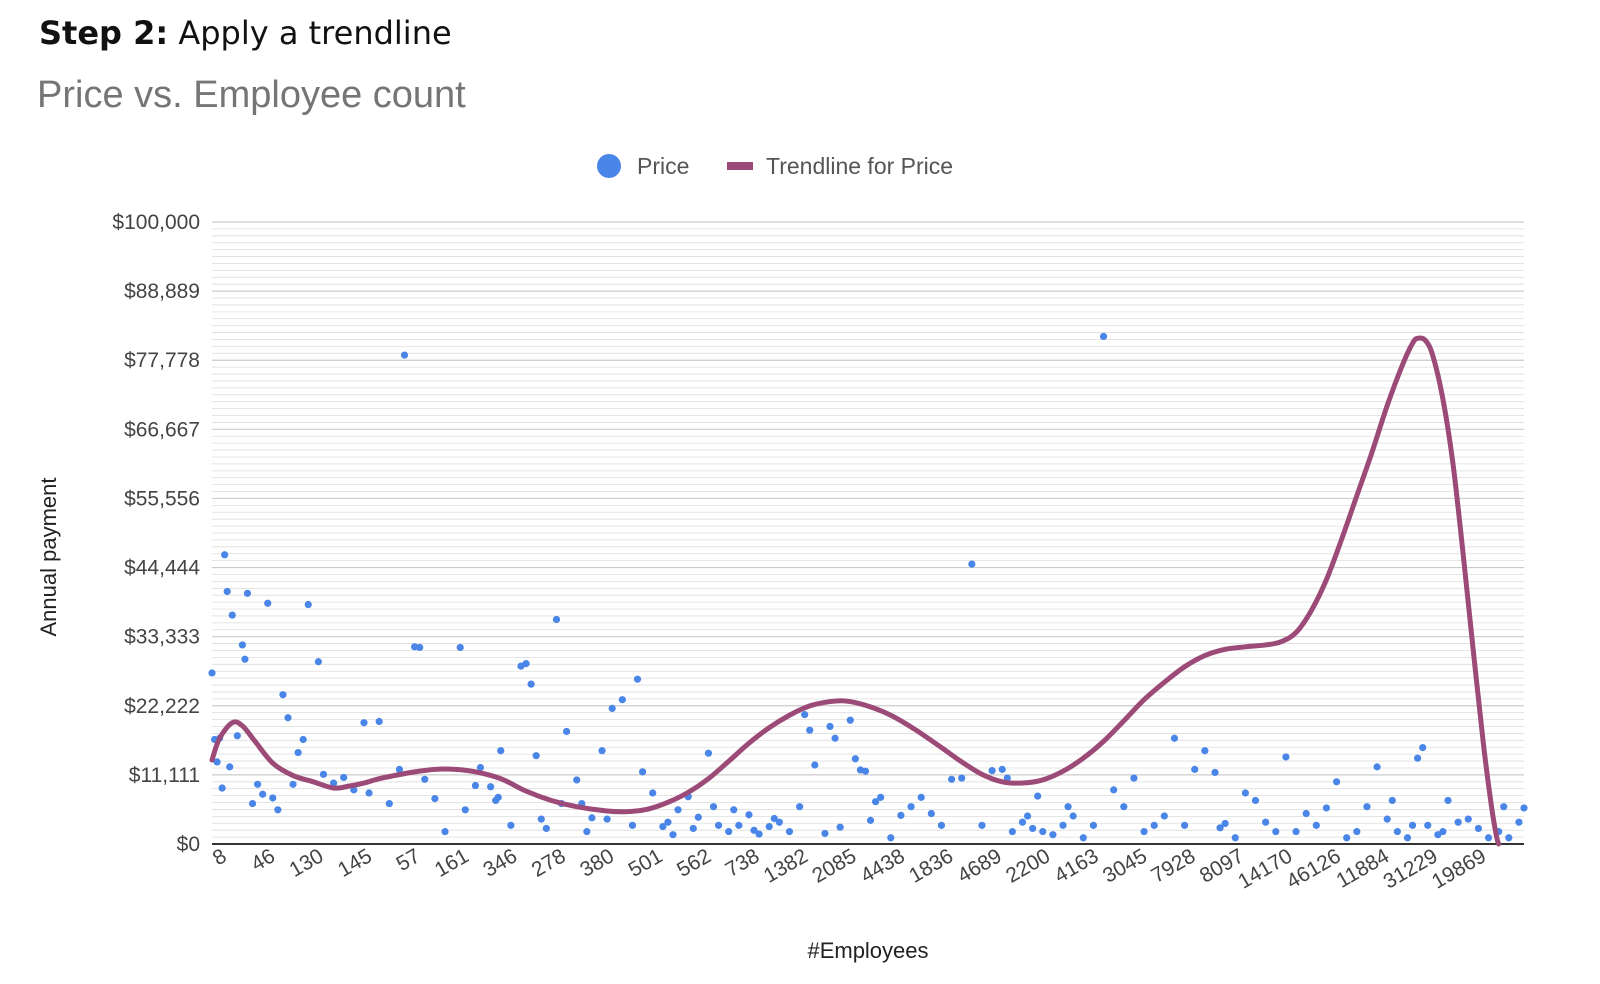  Describe the element at coordinates (1459, 868) in the screenshot. I see `x-tick-label: 19869` at that location.